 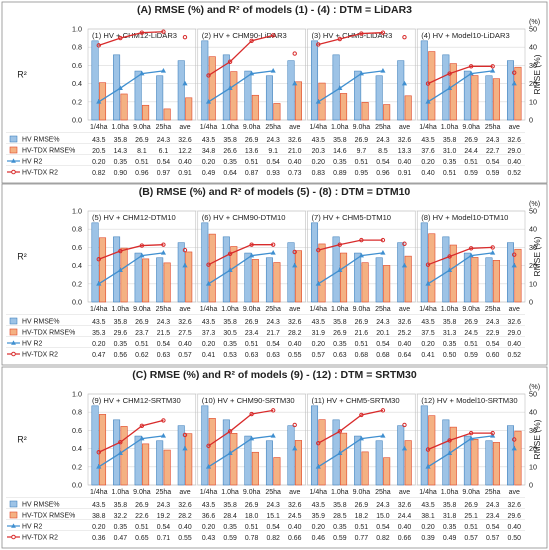 I want to click on legend-swatch-hv-rmse, so click(x=13, y=321).